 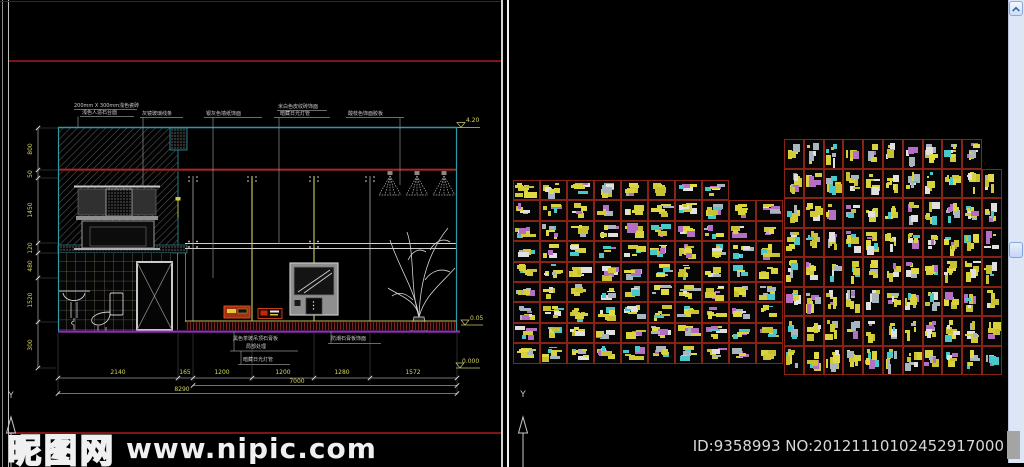 I want to click on layout-frame-line-top, so click(x=255, y=61).